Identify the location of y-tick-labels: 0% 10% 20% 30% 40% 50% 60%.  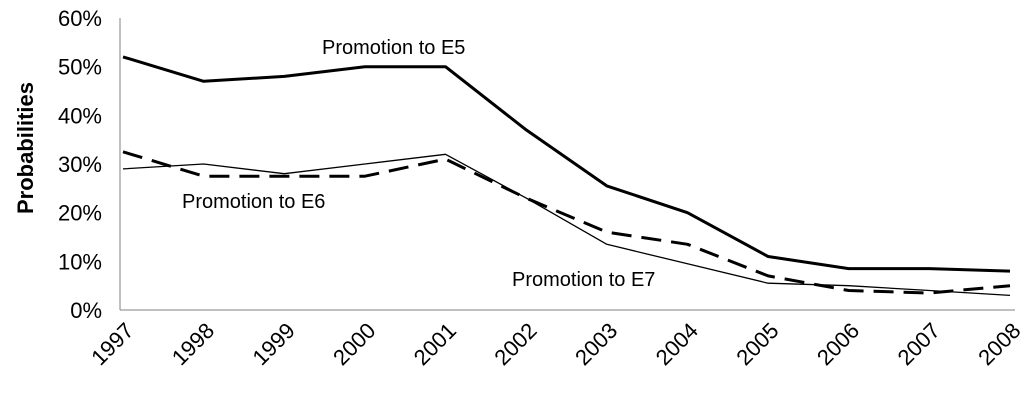
(80, 164).